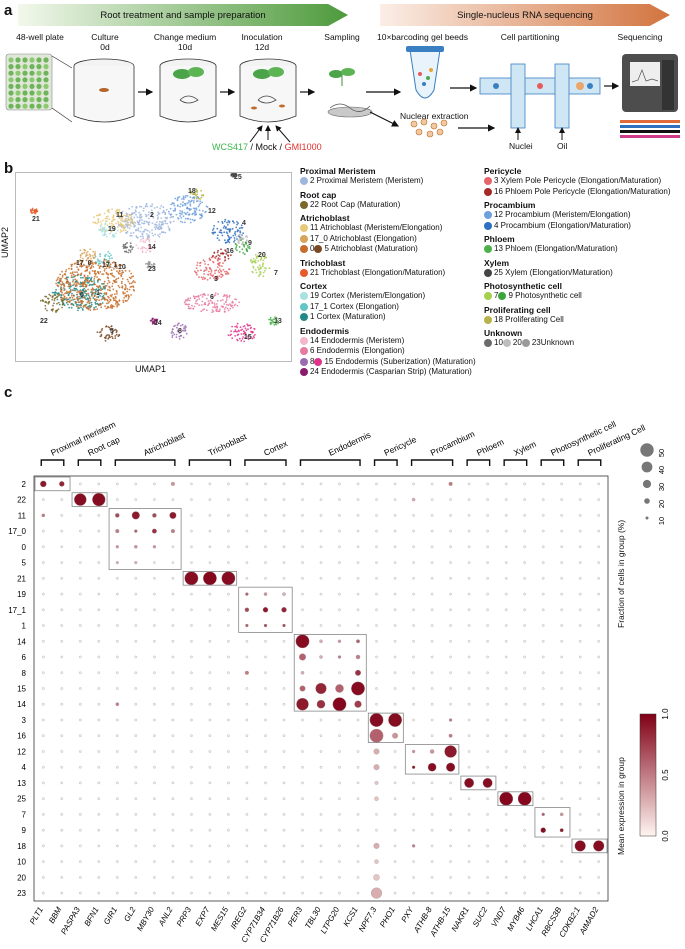 The image size is (685, 949). I want to click on gene-tick-label: BBM, so click(55, 915).